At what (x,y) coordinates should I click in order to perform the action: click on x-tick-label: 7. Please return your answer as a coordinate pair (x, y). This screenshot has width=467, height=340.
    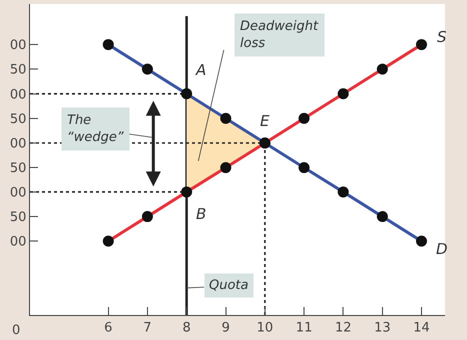
    Looking at the image, I should click on (147, 328).